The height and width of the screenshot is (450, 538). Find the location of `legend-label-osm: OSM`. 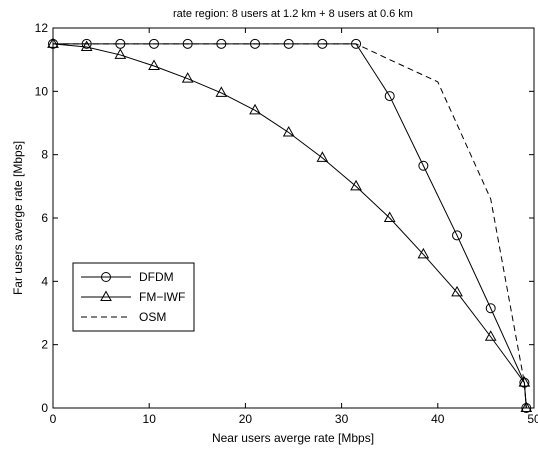

legend-label-osm: OSM is located at coordinates (152, 317).